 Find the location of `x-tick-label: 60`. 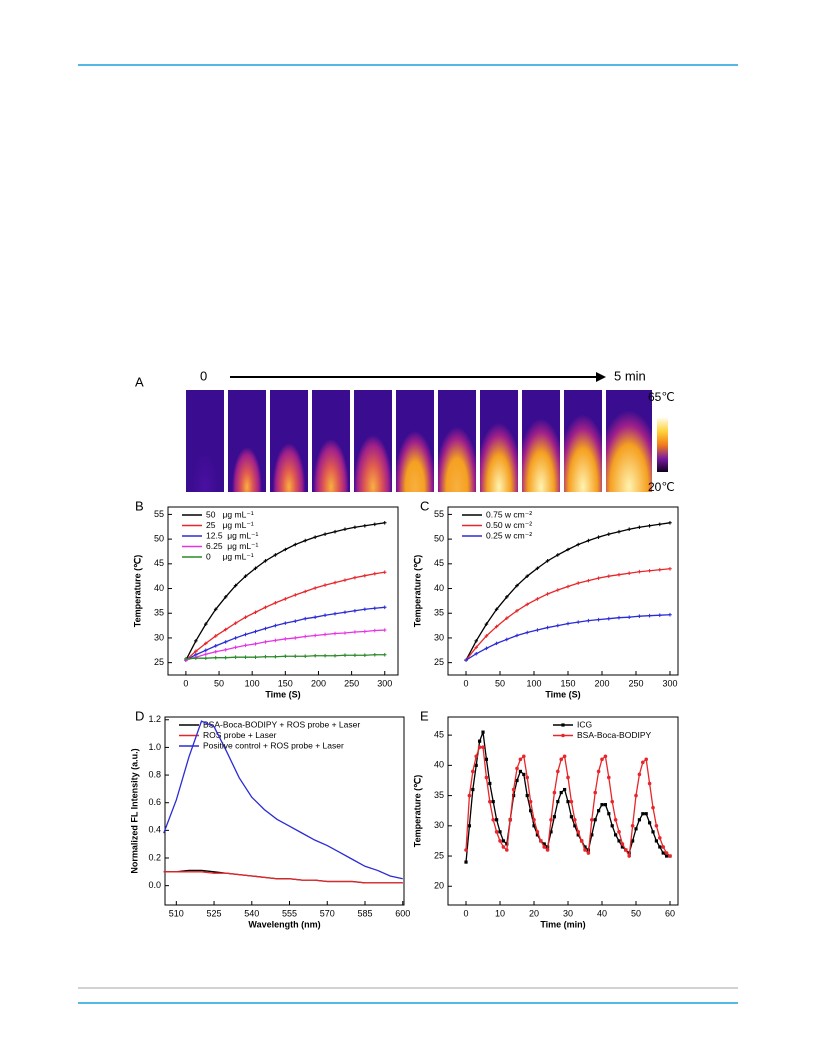

x-tick-label: 60 is located at coordinates (670, 913).